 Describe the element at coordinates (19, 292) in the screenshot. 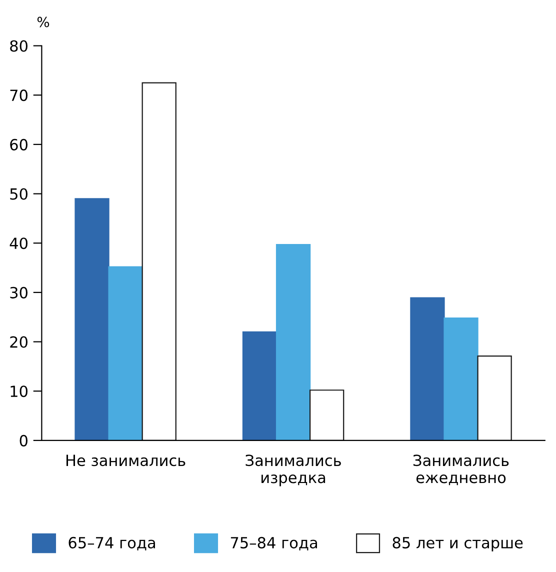

I see `y-tick-label: 30` at that location.